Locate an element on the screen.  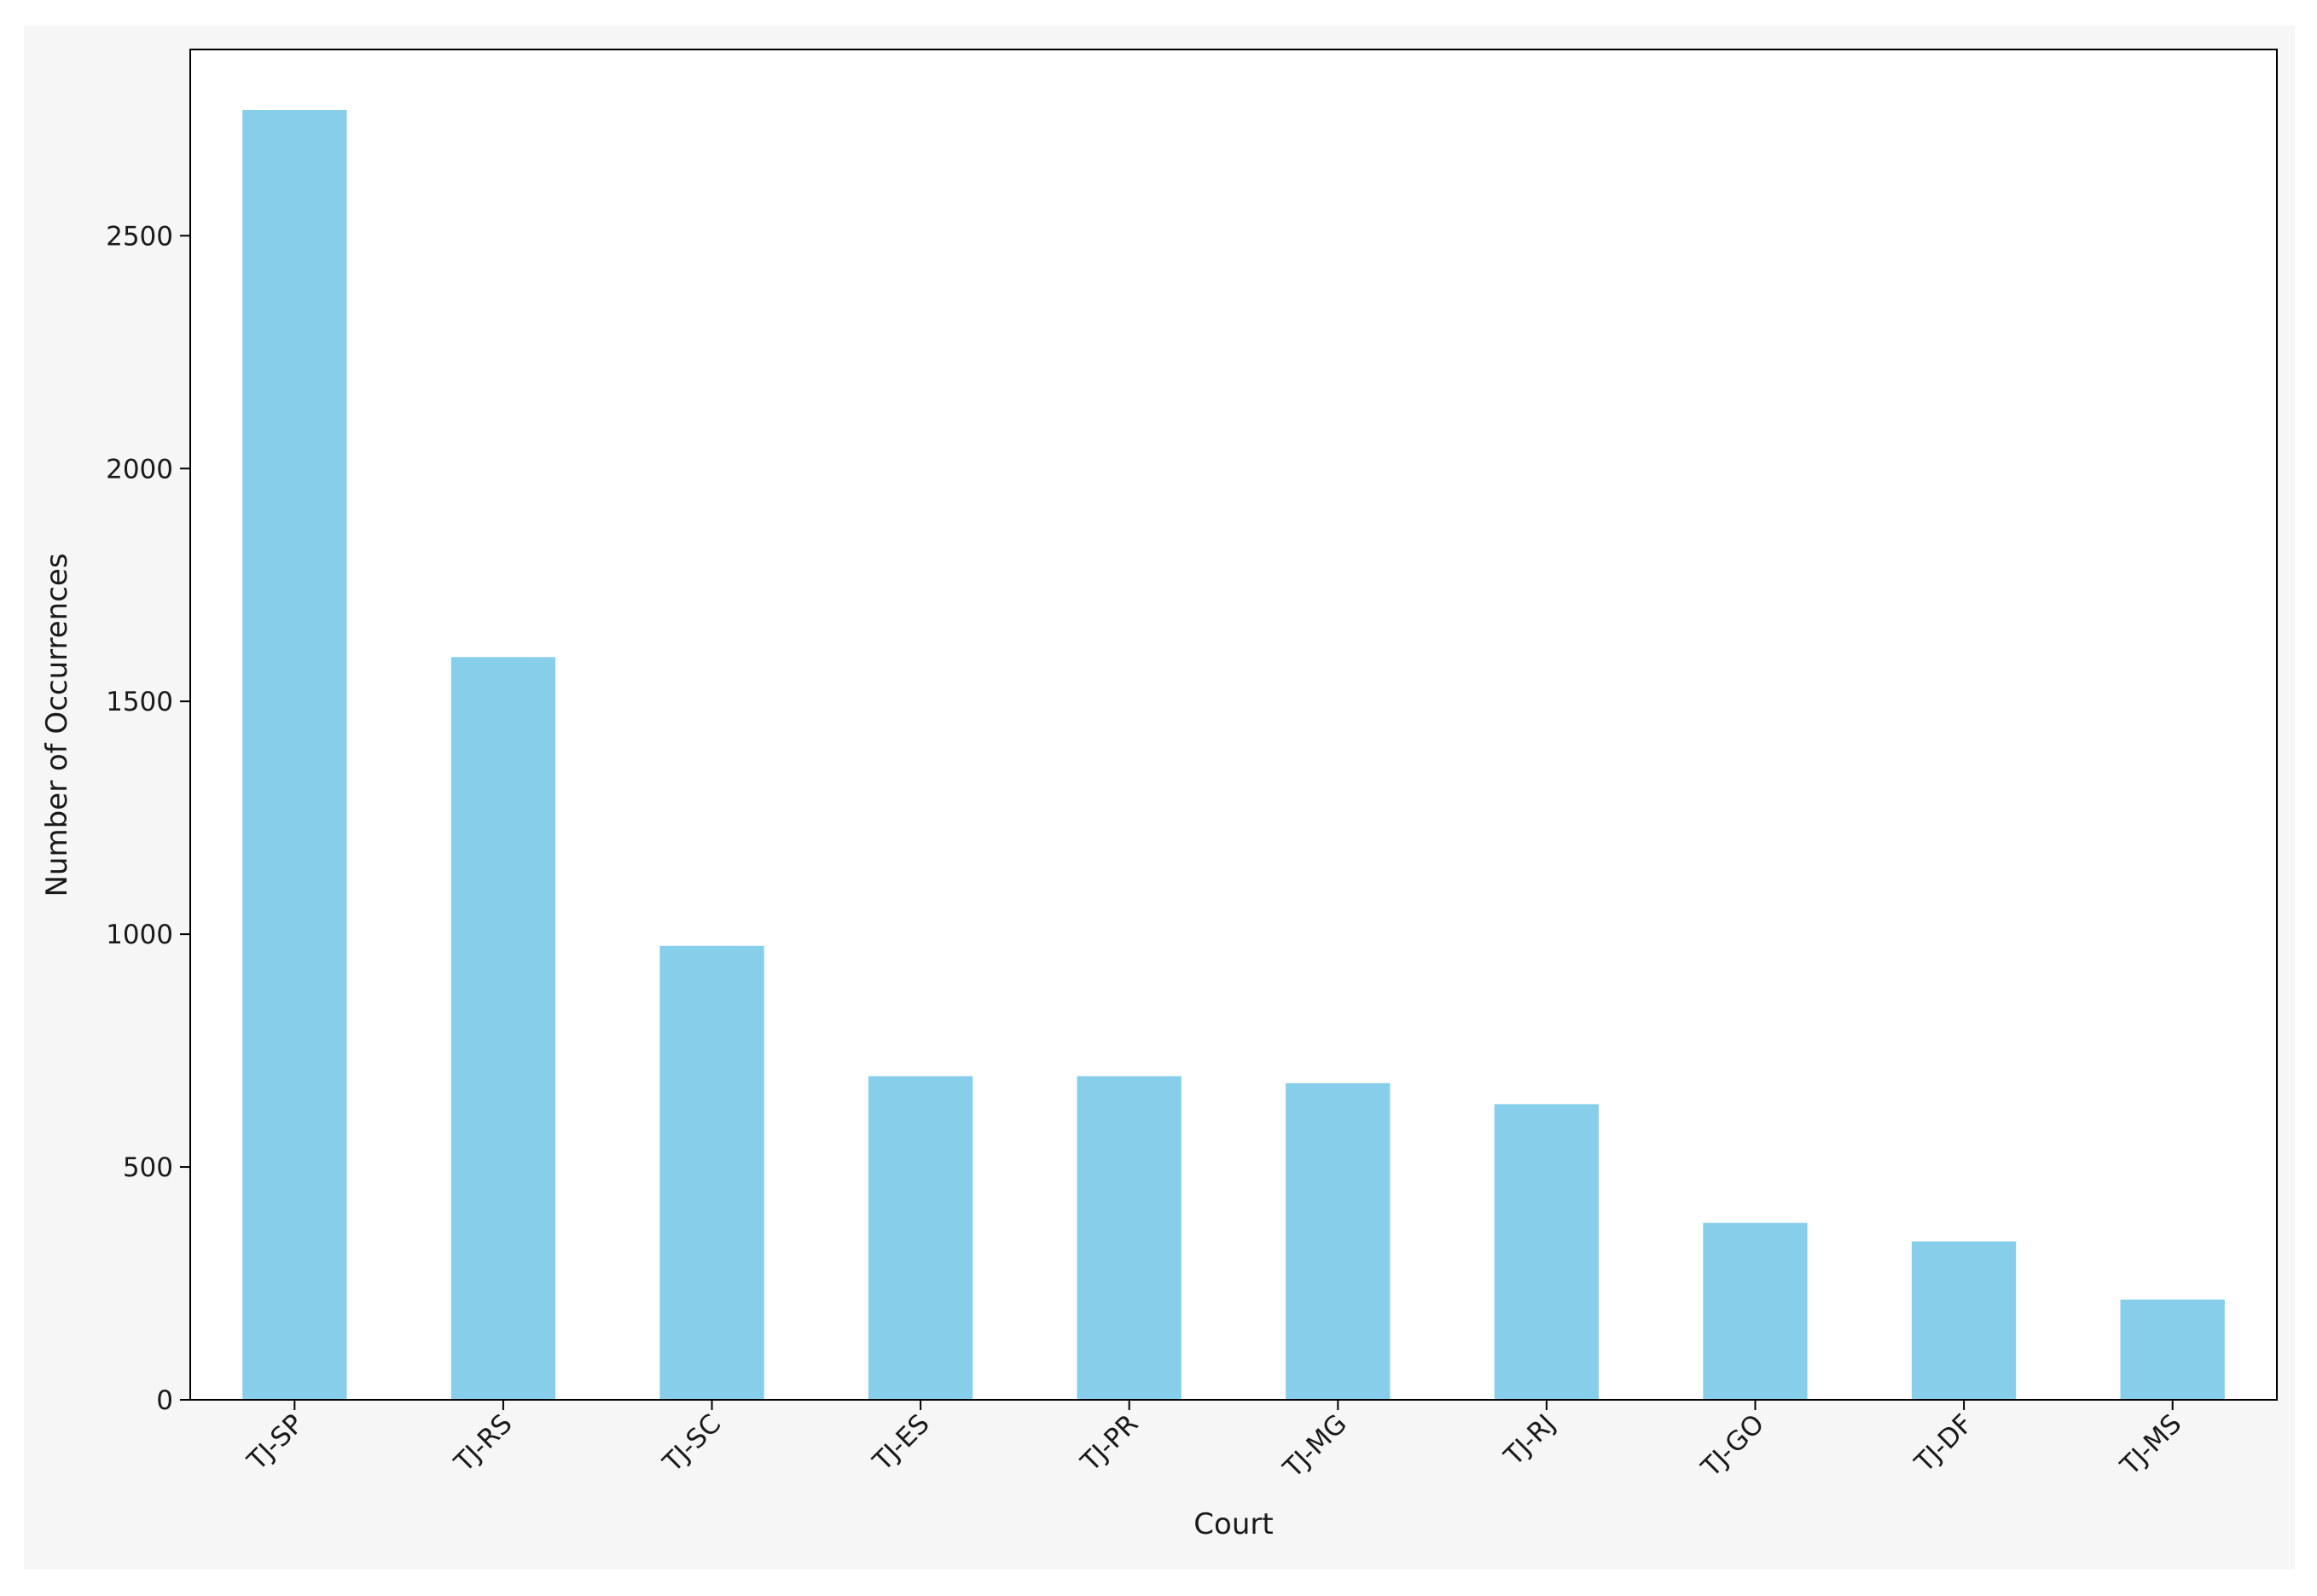
bar-tj-es is located at coordinates (920, 1238).